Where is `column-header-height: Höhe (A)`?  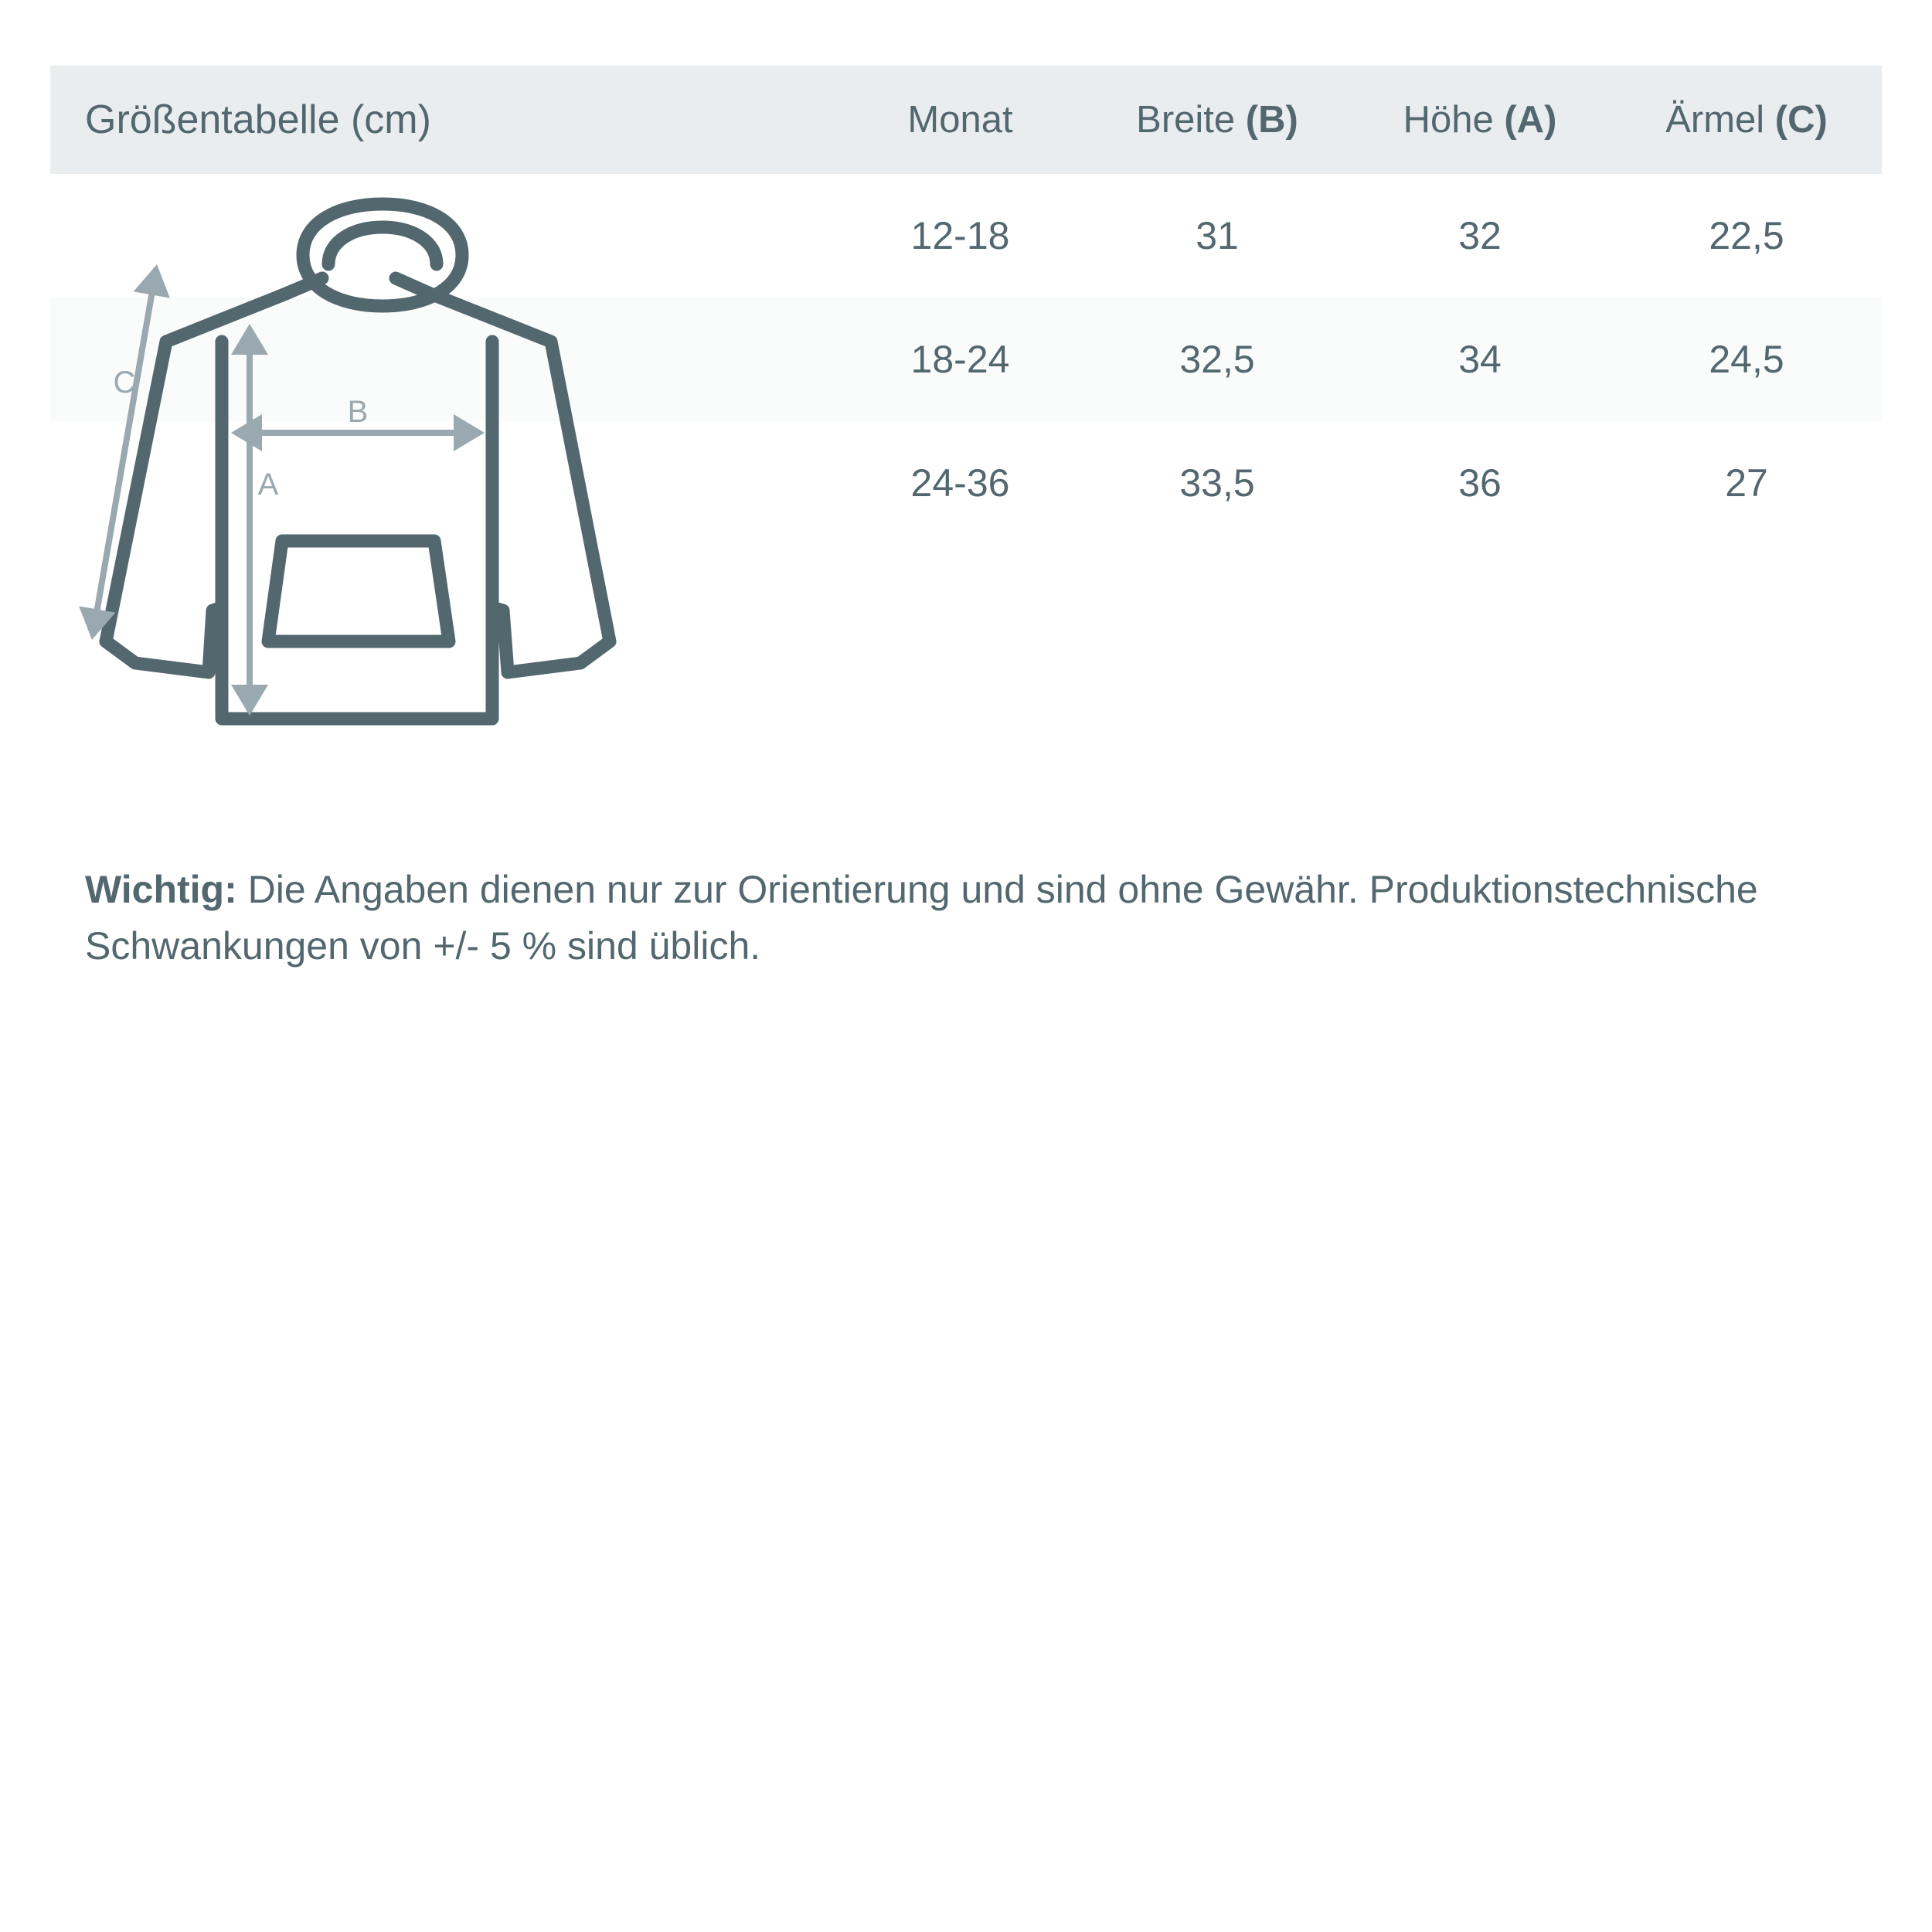
column-header-height: Höhe (A) is located at coordinates (1480, 120).